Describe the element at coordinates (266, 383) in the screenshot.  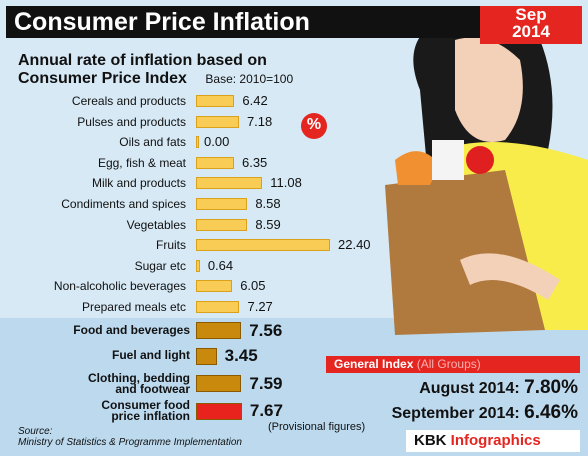
I see `value-label: 7.59` at that location.